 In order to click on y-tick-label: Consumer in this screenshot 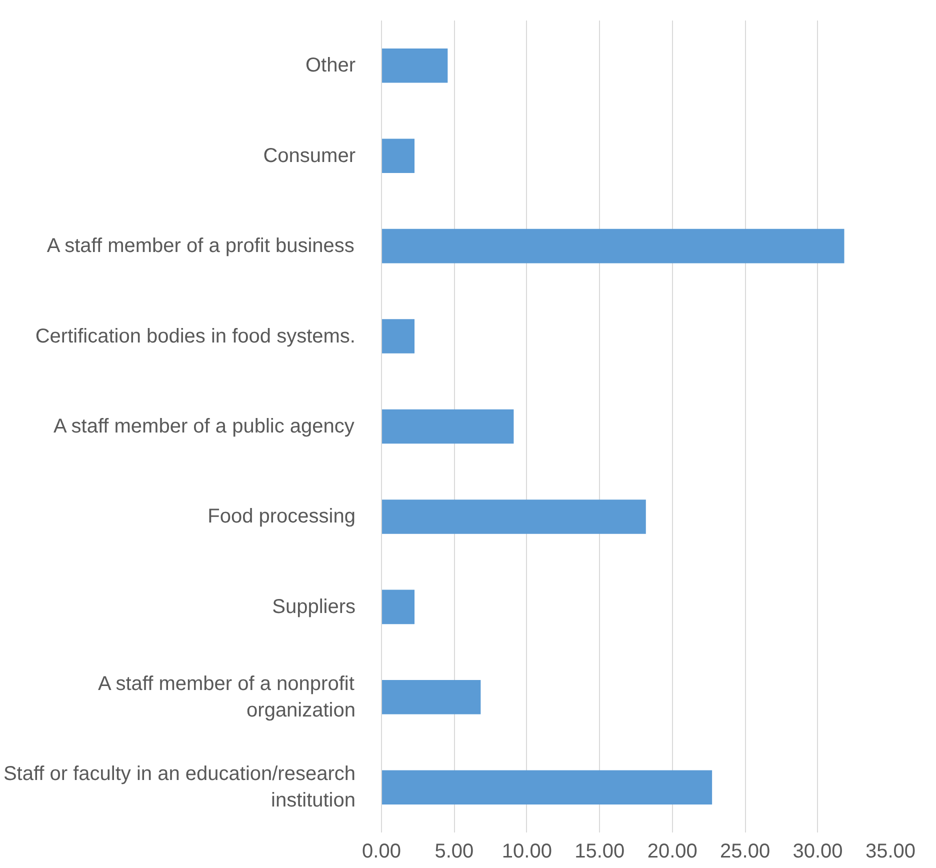, I will do `click(309, 155)`.